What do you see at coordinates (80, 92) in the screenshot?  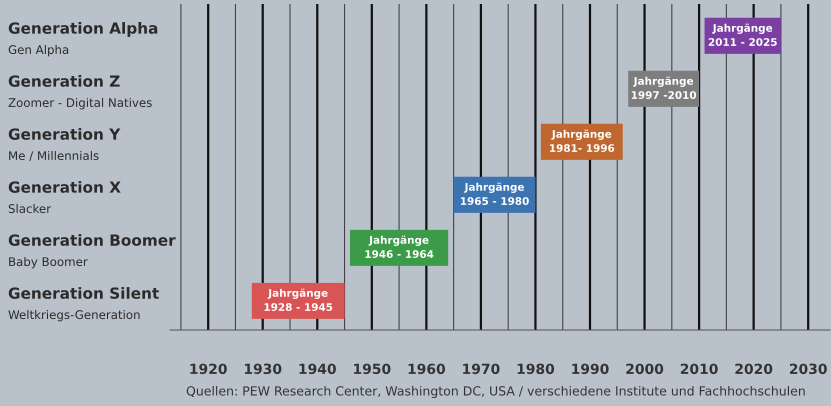 I see `y-tick-label: Generation Z Zoomer - Digital Natives` at bounding box center [80, 92].